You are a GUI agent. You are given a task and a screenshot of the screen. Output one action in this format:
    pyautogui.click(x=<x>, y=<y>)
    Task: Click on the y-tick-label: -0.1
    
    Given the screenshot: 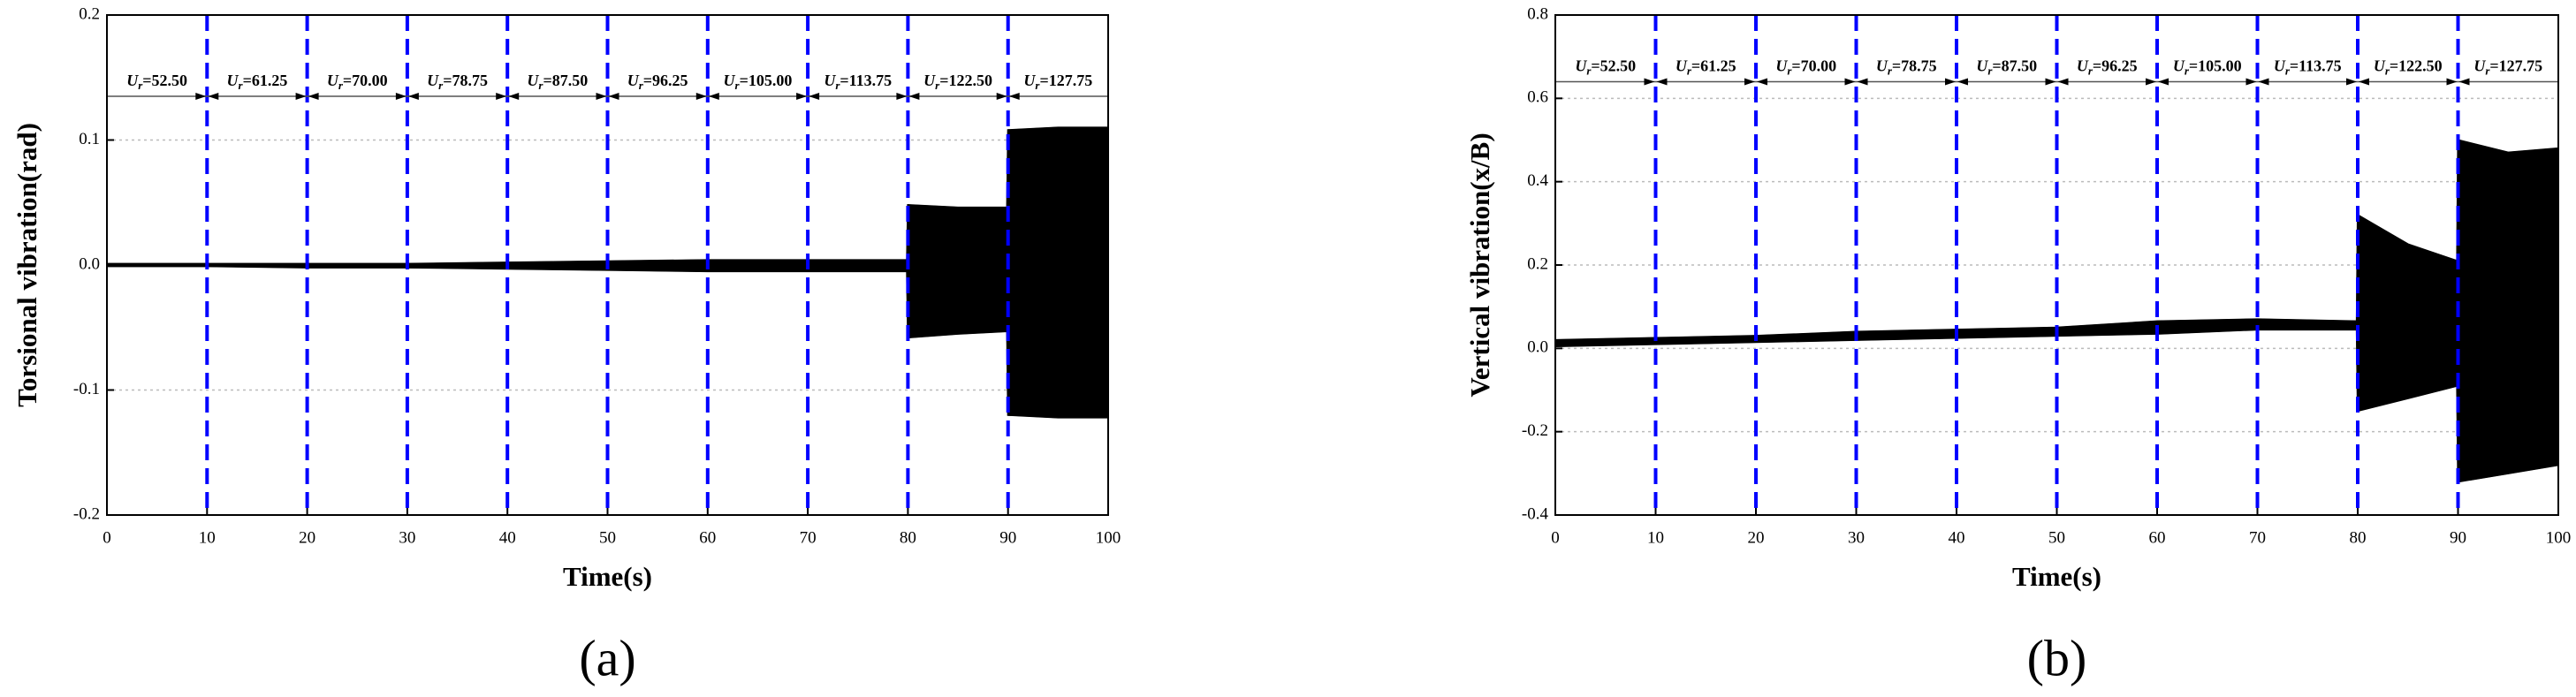 What is the action you would take?
    pyautogui.click(x=86, y=389)
    